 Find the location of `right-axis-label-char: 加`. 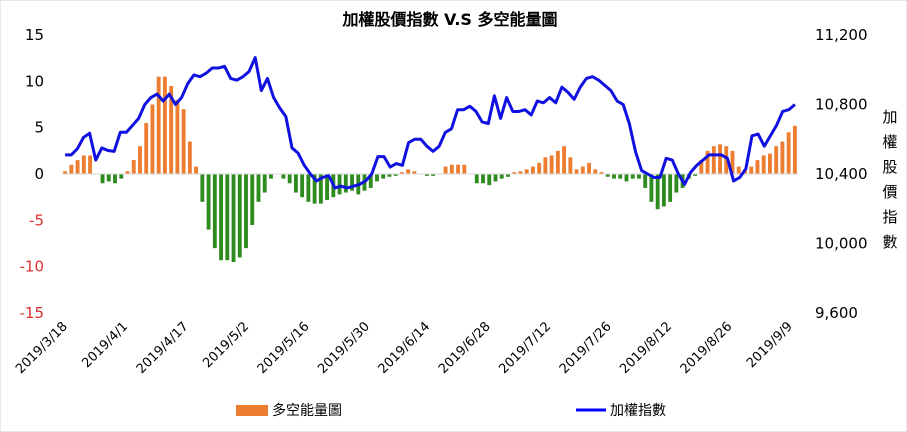

right-axis-label-char: 加 is located at coordinates (889, 117).